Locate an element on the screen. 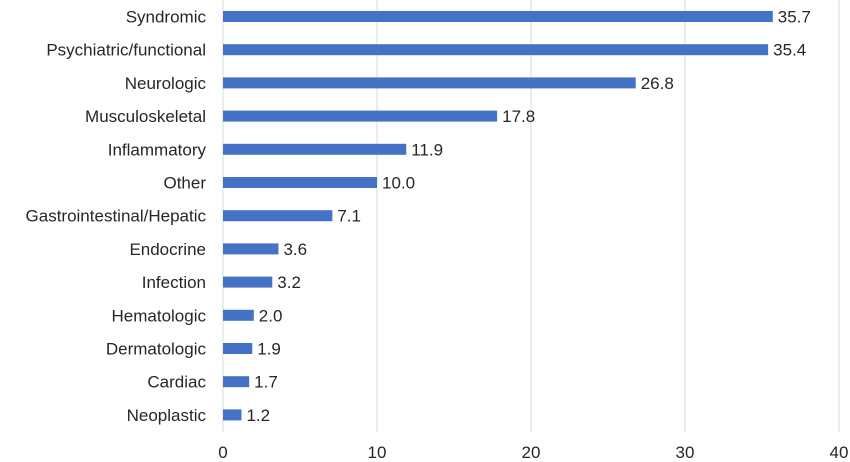 The image size is (850, 462). value-label: 3.6 is located at coordinates (295, 249).